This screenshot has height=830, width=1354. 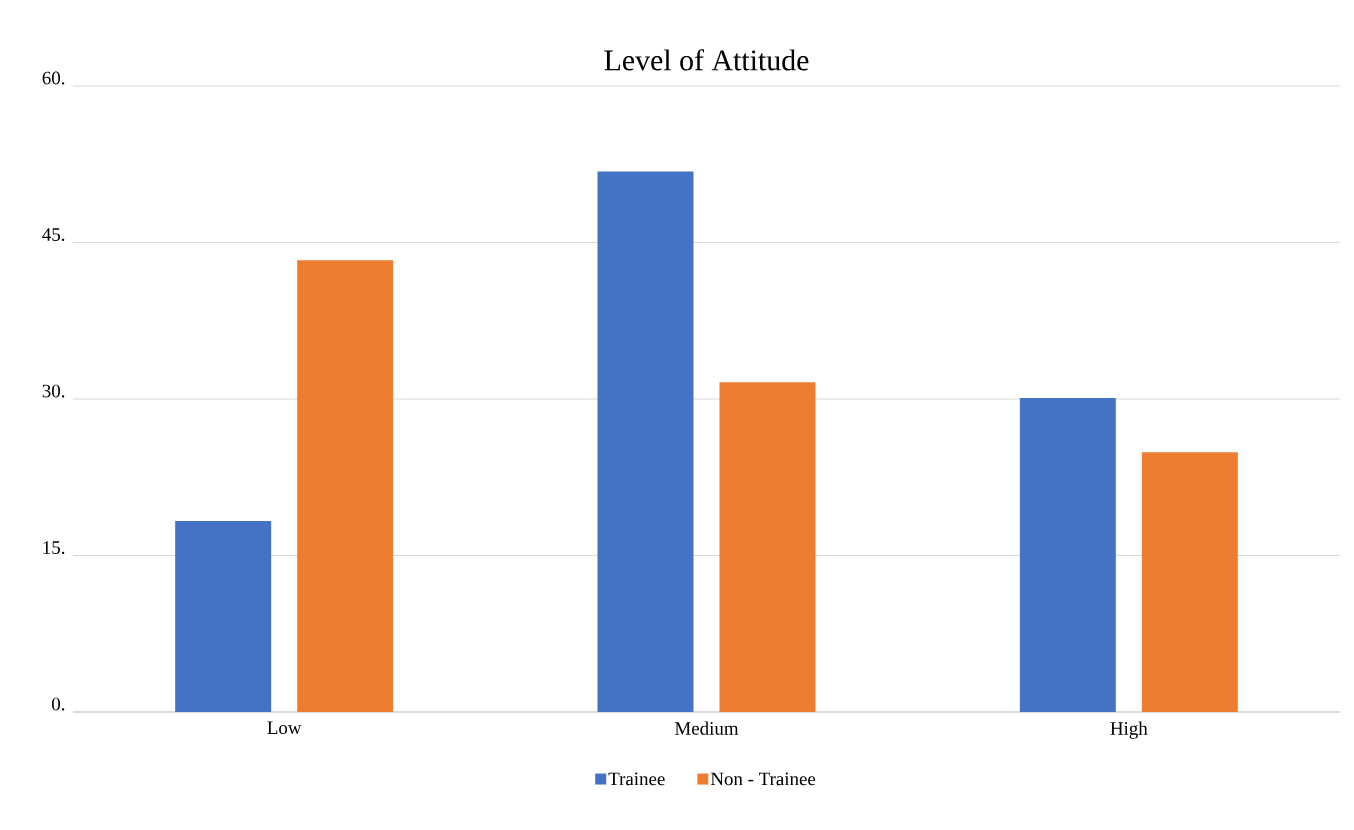 I want to click on x-tick-label: Low, so click(x=284, y=728).